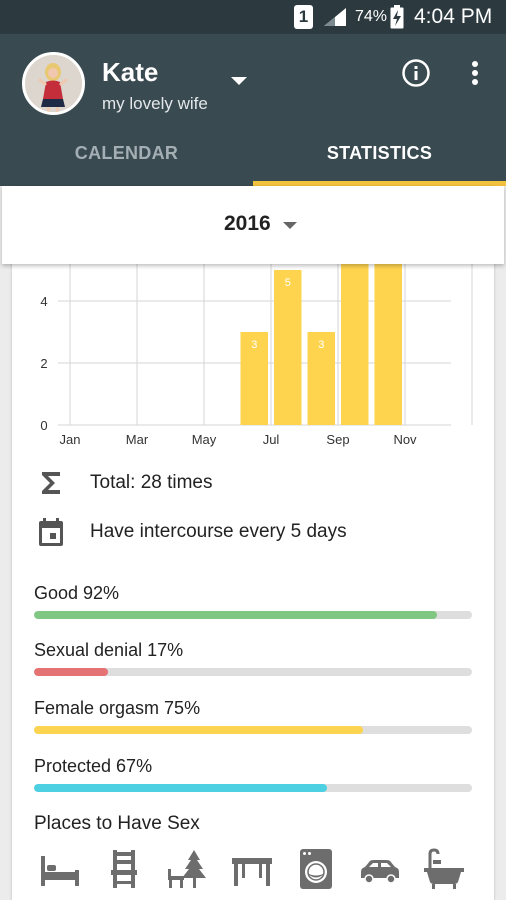 This screenshot has width=506, height=900. Describe the element at coordinates (93, 766) in the screenshot. I see `meter-label: Protected 67%` at that location.